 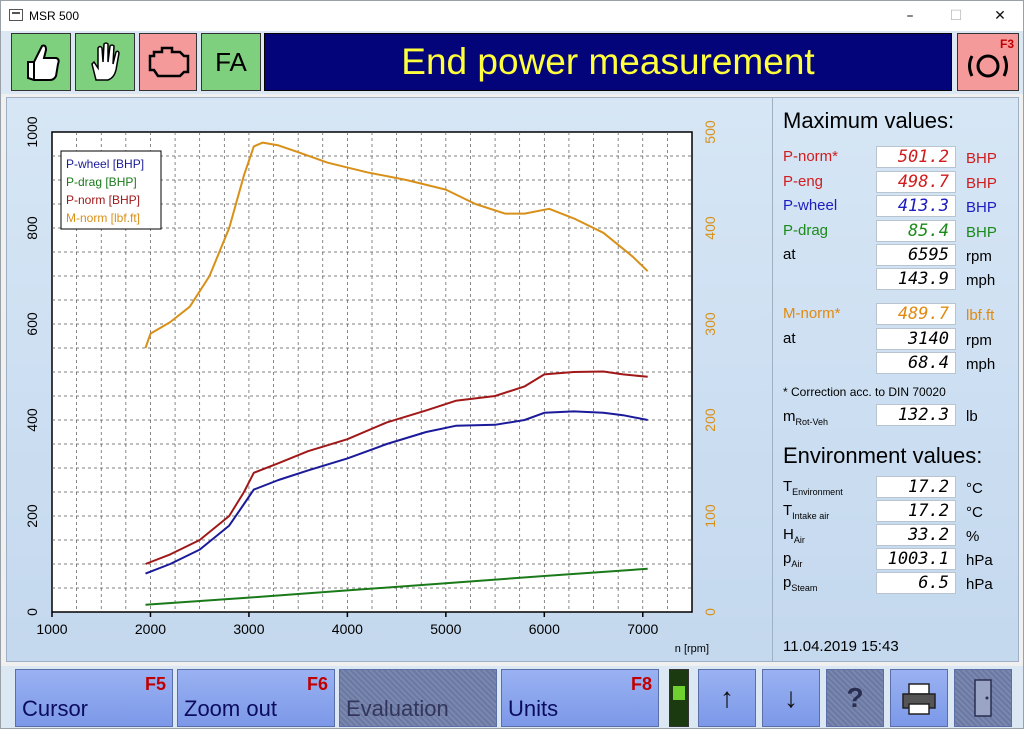 What do you see at coordinates (679, 693) in the screenshot?
I see `status-led-light` at bounding box center [679, 693].